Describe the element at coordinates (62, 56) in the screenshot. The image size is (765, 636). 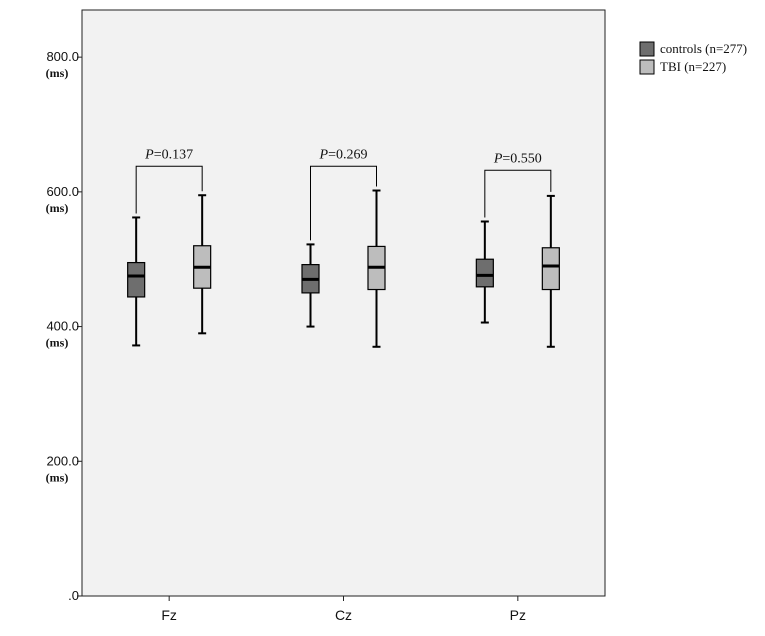
I see `y-tick-label: 800.0` at that location.